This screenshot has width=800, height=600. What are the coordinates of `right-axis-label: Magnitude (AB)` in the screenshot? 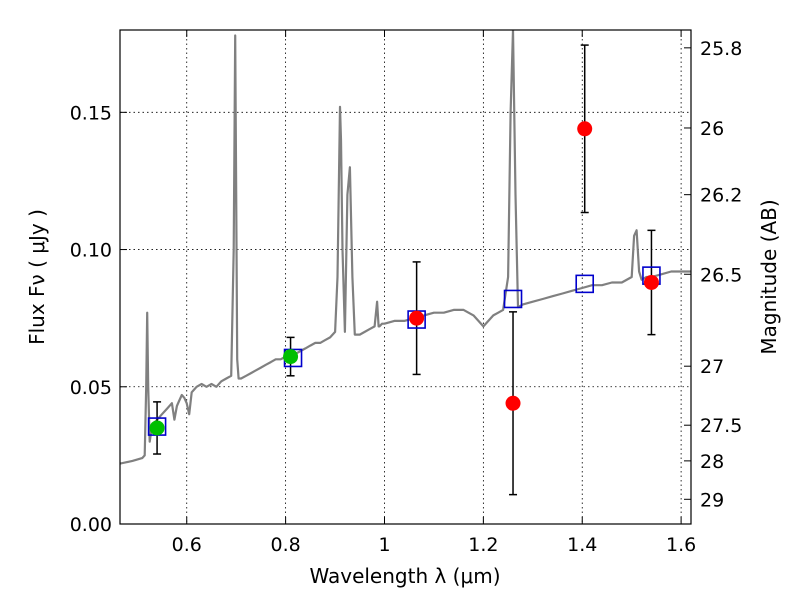 It's located at (769, 276).